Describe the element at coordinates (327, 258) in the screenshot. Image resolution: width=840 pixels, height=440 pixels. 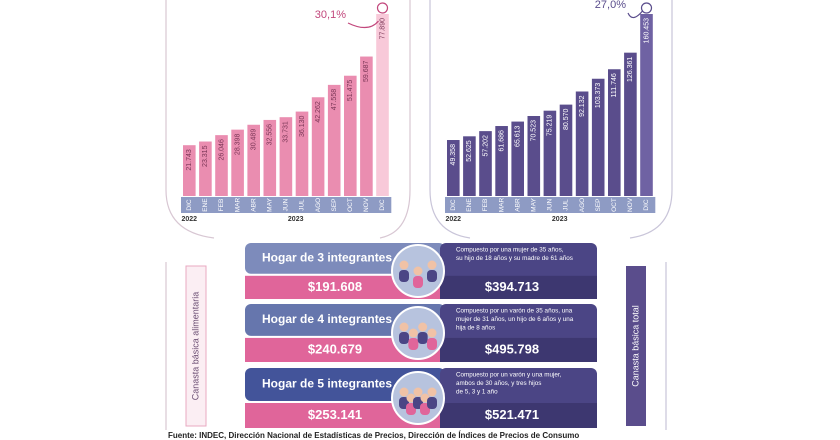
I see `card-title: Hogar de 3 integrantes` at that location.